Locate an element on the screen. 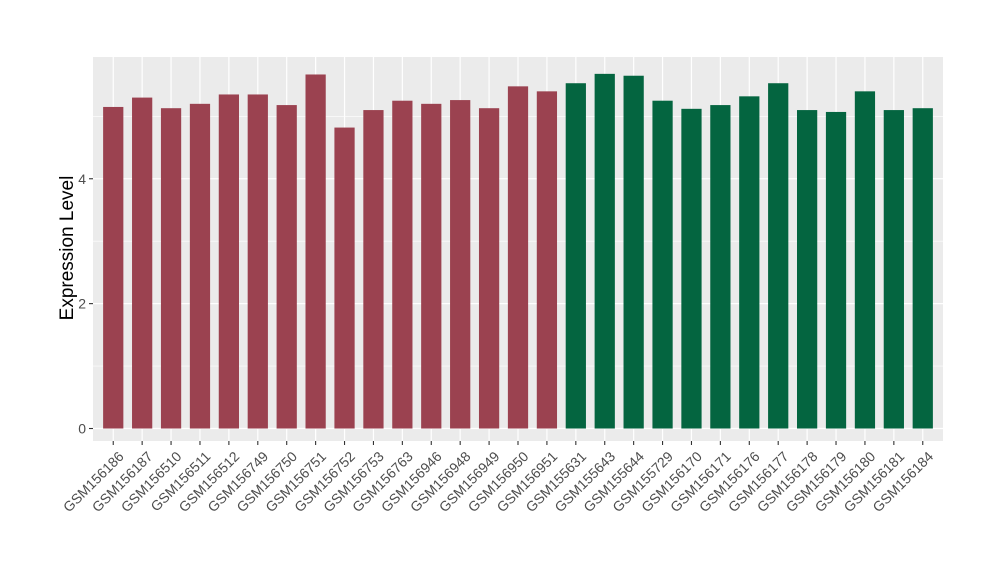 This screenshot has width=1000, height=585. y-tick-label: 0 is located at coordinates (82, 429).